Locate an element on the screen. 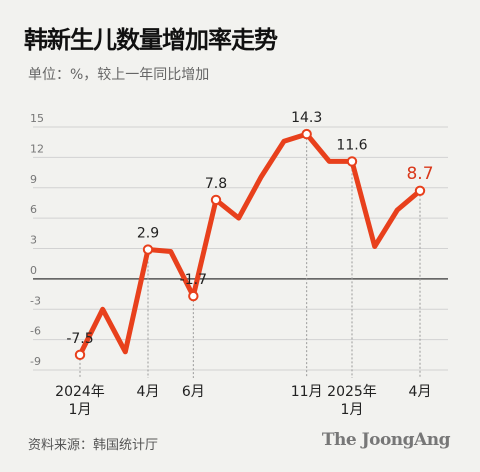 The width and height of the screenshot is (480, 472). data-label: 2.9 is located at coordinates (148, 234).